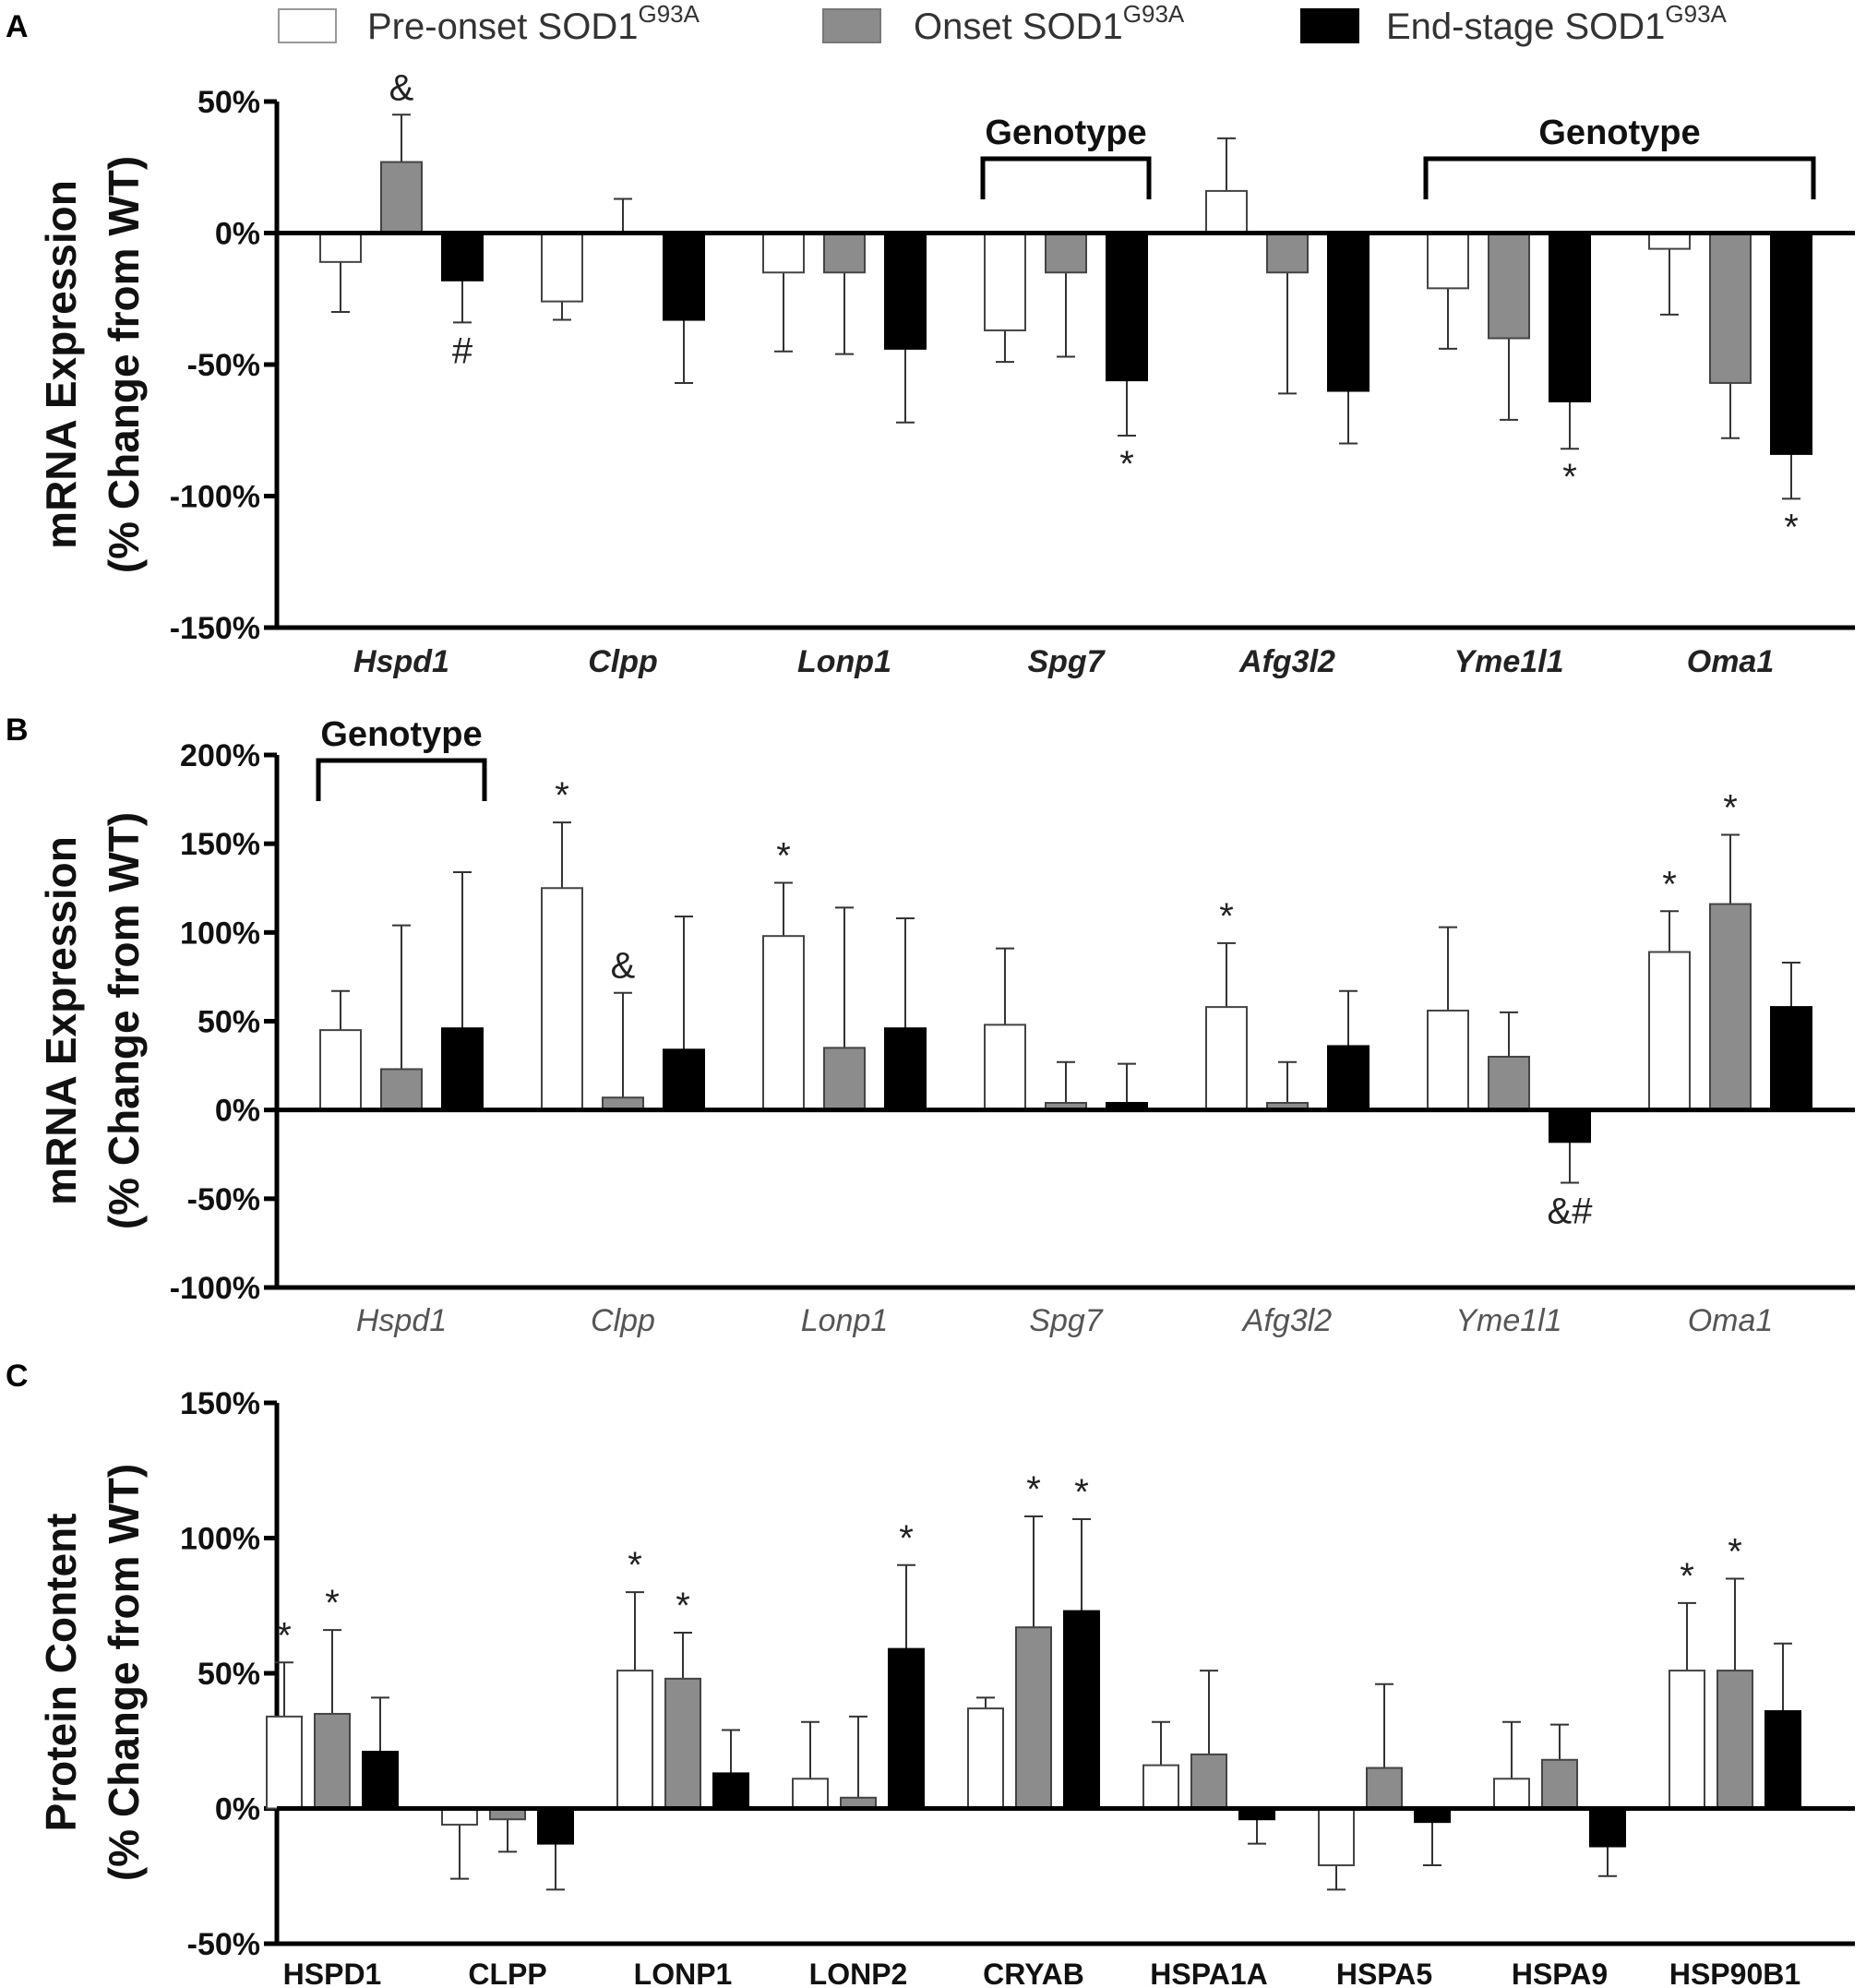  Describe the element at coordinates (1066, 253) in the screenshot. I see `bar-a-spg7-onset` at that location.